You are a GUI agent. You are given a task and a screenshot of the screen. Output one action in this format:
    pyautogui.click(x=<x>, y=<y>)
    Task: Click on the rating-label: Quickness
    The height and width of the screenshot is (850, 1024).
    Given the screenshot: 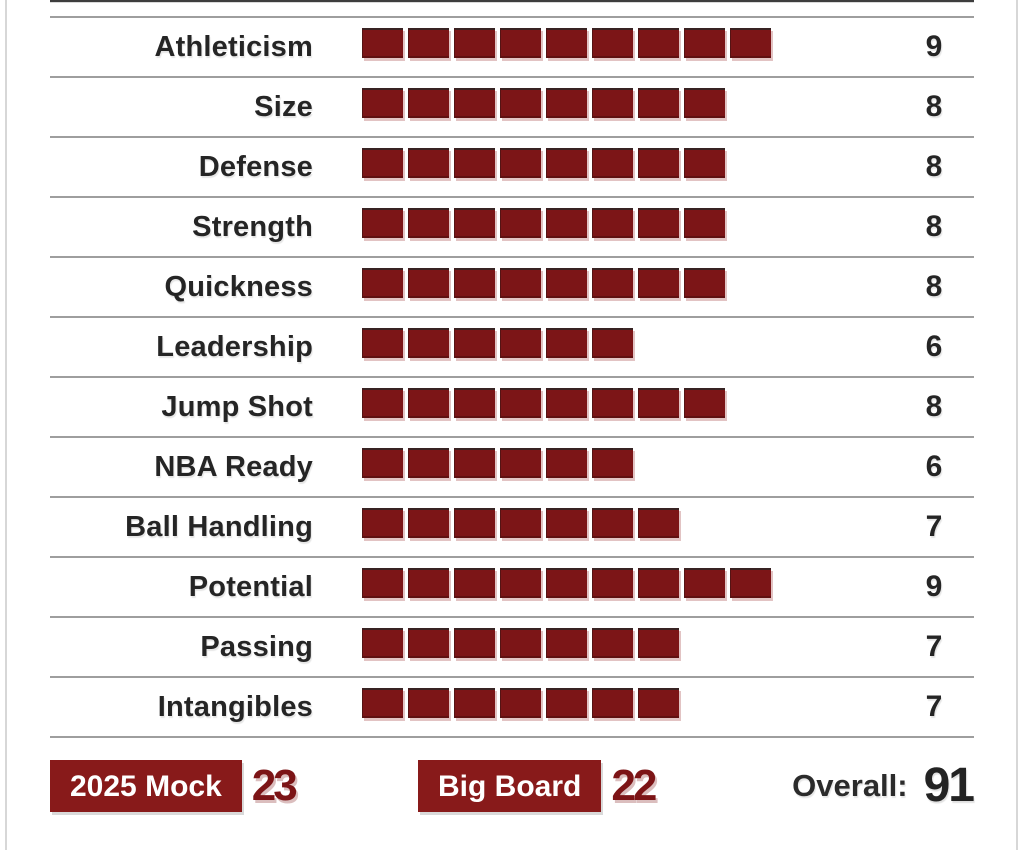 What is the action you would take?
    pyautogui.click(x=238, y=286)
    